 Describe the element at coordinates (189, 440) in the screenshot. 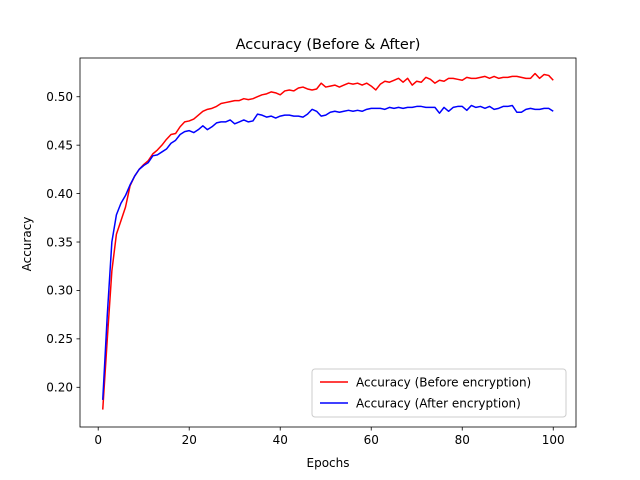

I see `x-tick-label: 20` at that location.